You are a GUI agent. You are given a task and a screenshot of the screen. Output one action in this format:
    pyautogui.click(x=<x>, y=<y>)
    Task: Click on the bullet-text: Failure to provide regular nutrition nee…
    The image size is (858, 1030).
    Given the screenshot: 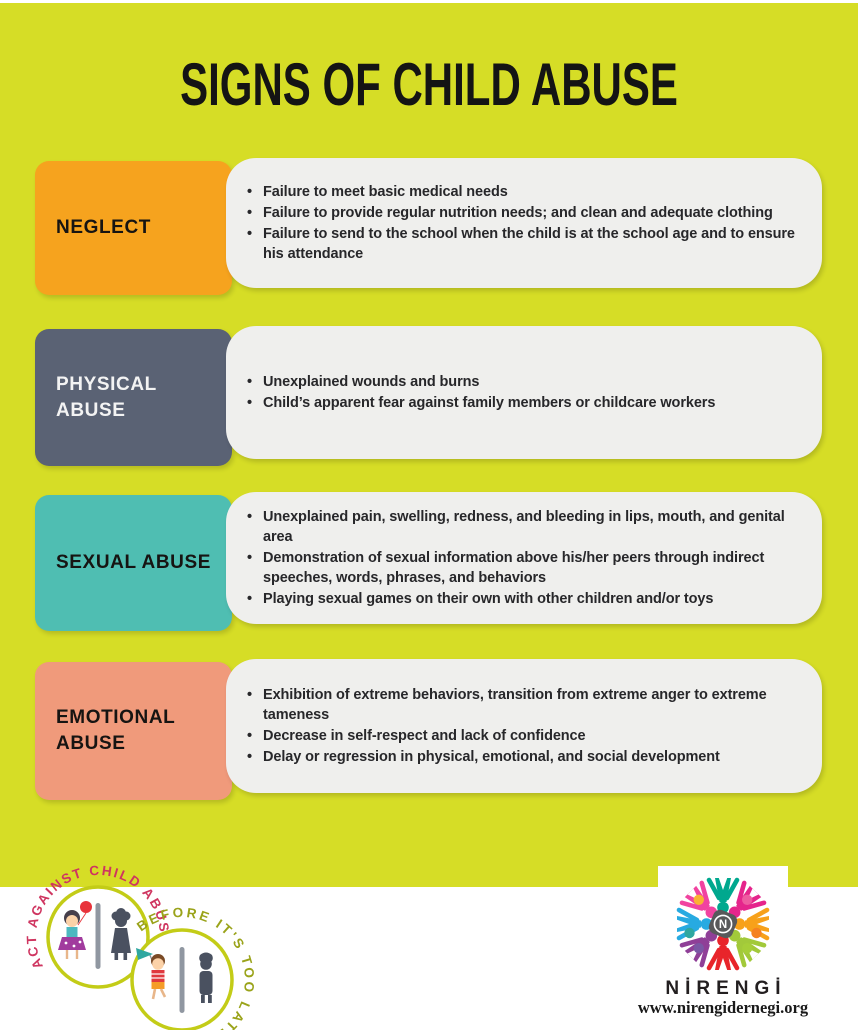 What is the action you would take?
    pyautogui.click(x=518, y=213)
    